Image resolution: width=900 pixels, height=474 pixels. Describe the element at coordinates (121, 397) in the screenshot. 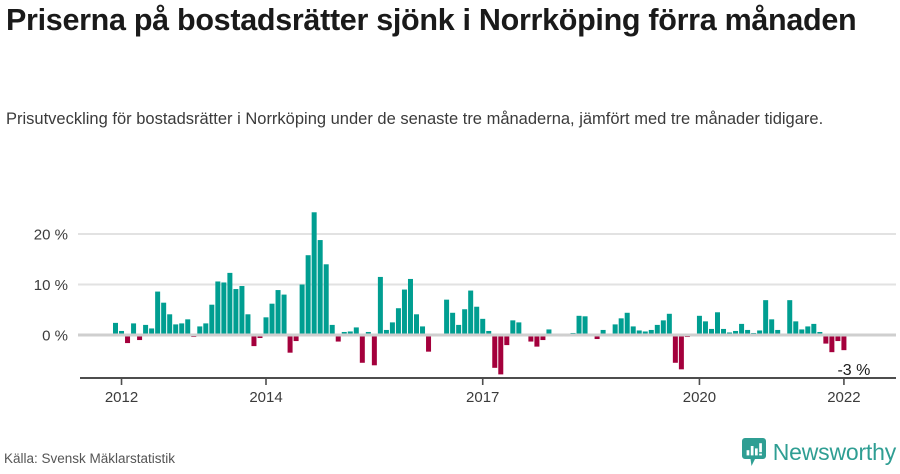

I see `x-axis-tick-label: 2012` at that location.